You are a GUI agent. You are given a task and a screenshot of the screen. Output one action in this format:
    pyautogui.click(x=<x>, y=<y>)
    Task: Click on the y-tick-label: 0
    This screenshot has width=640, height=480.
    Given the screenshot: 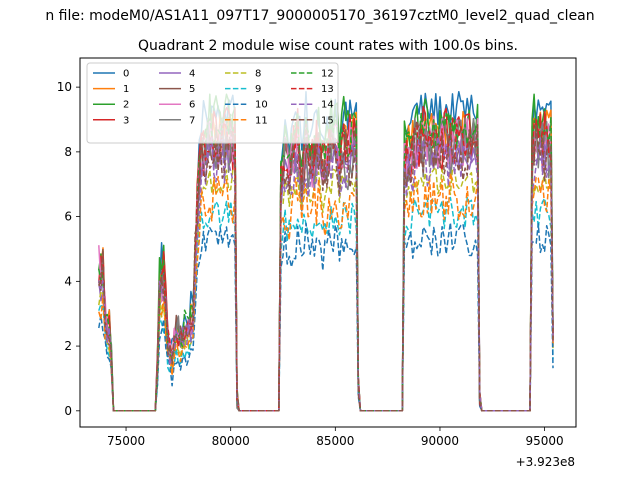 What is the action you would take?
    pyautogui.click(x=68, y=411)
    